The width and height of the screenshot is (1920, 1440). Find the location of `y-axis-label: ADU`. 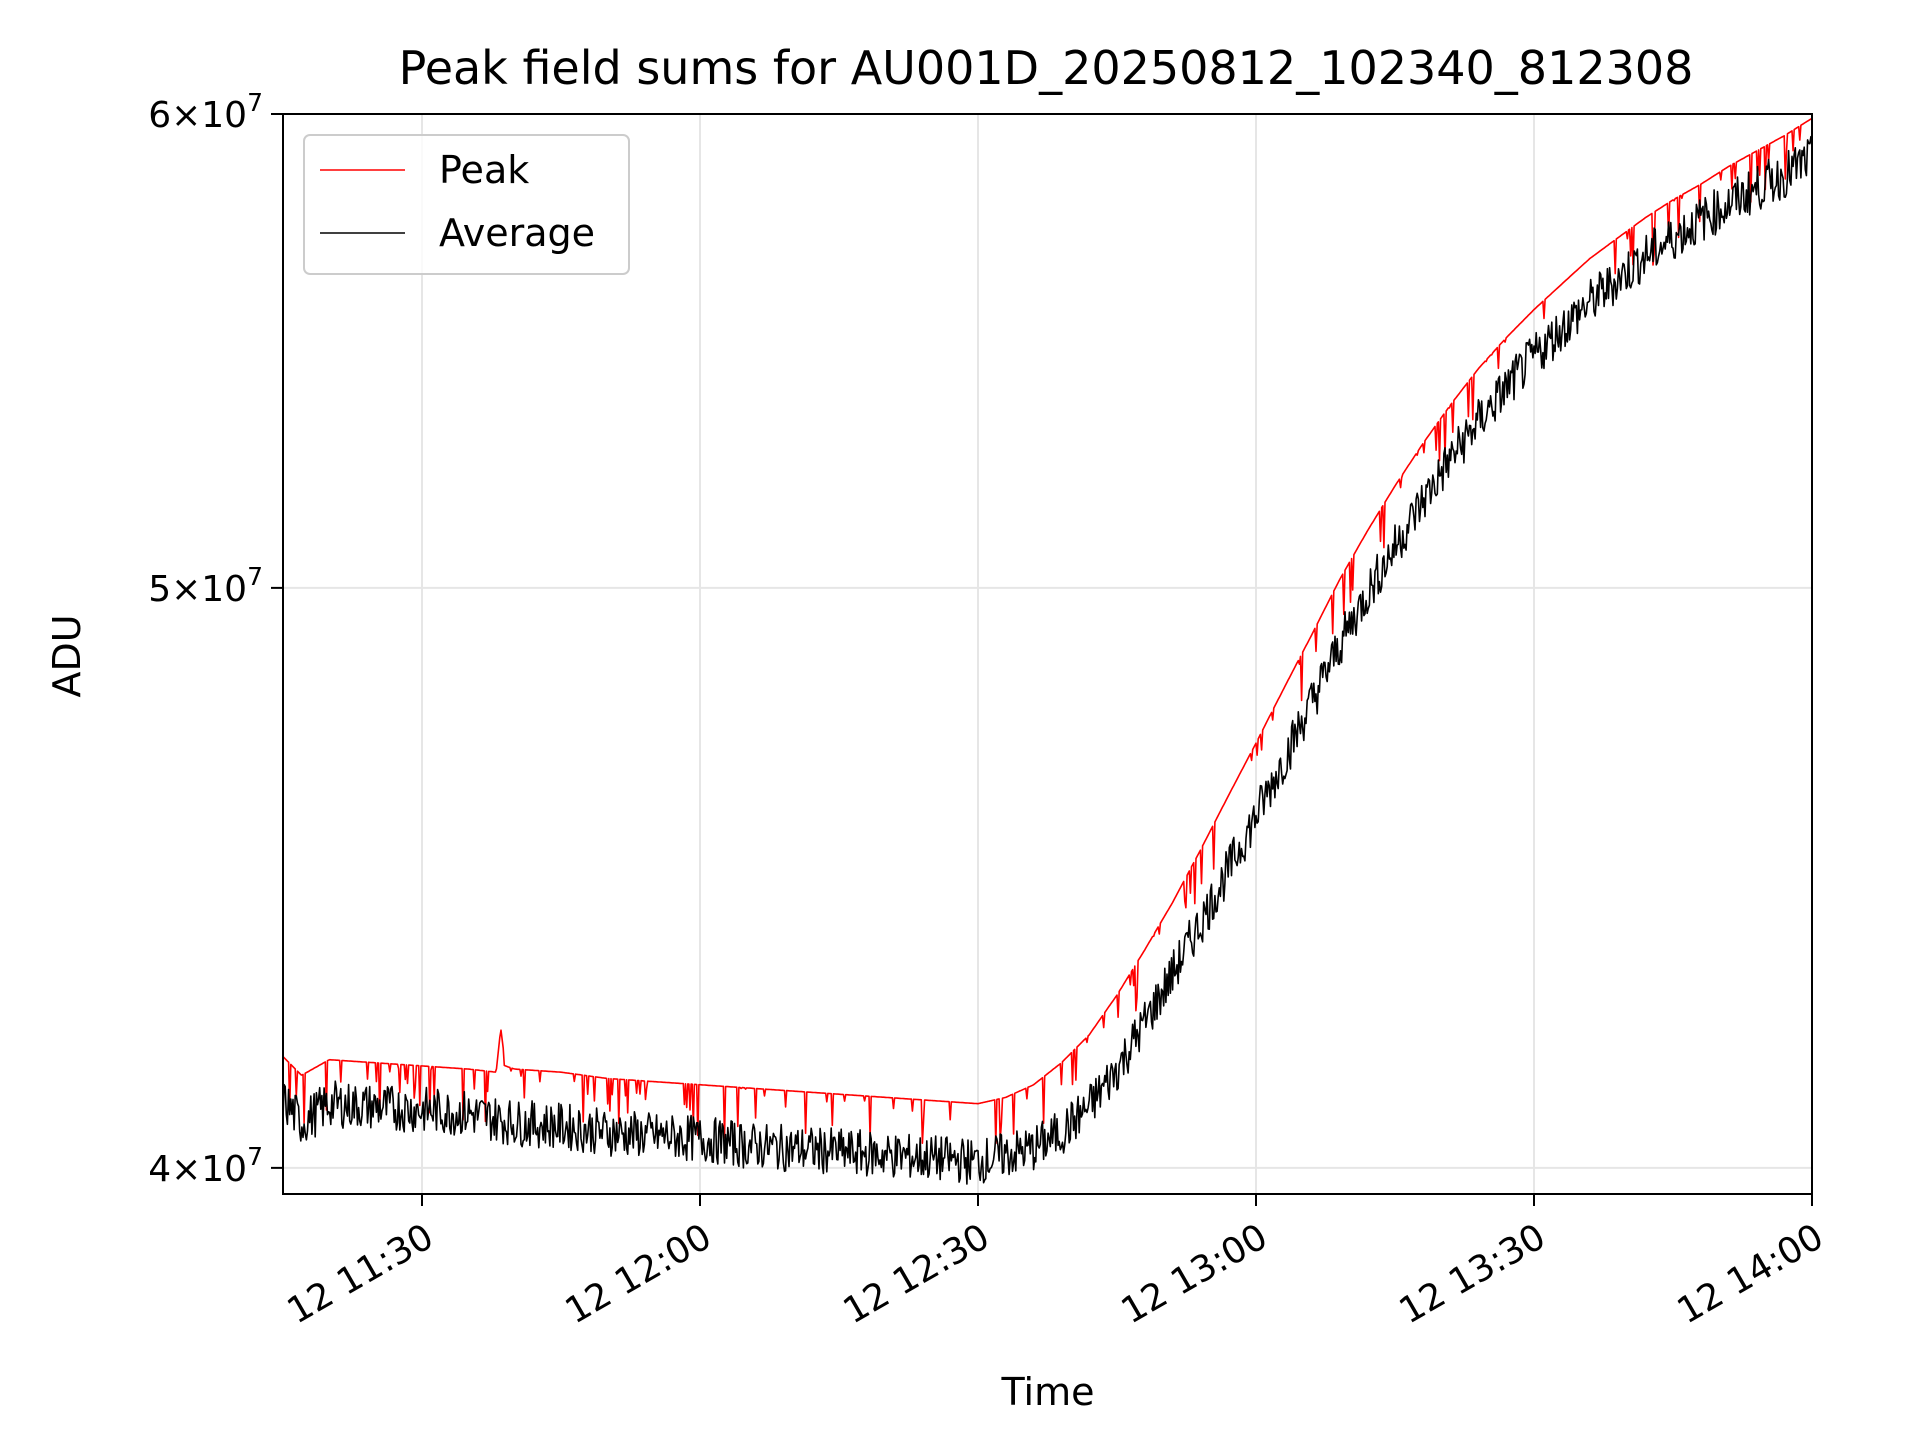

y-axis-label: ADU is located at coordinates (67, 655).